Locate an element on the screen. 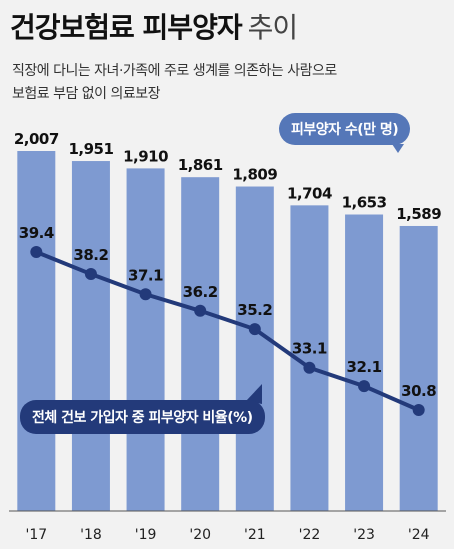  bar-label-4: 1,809 is located at coordinates (254, 175).